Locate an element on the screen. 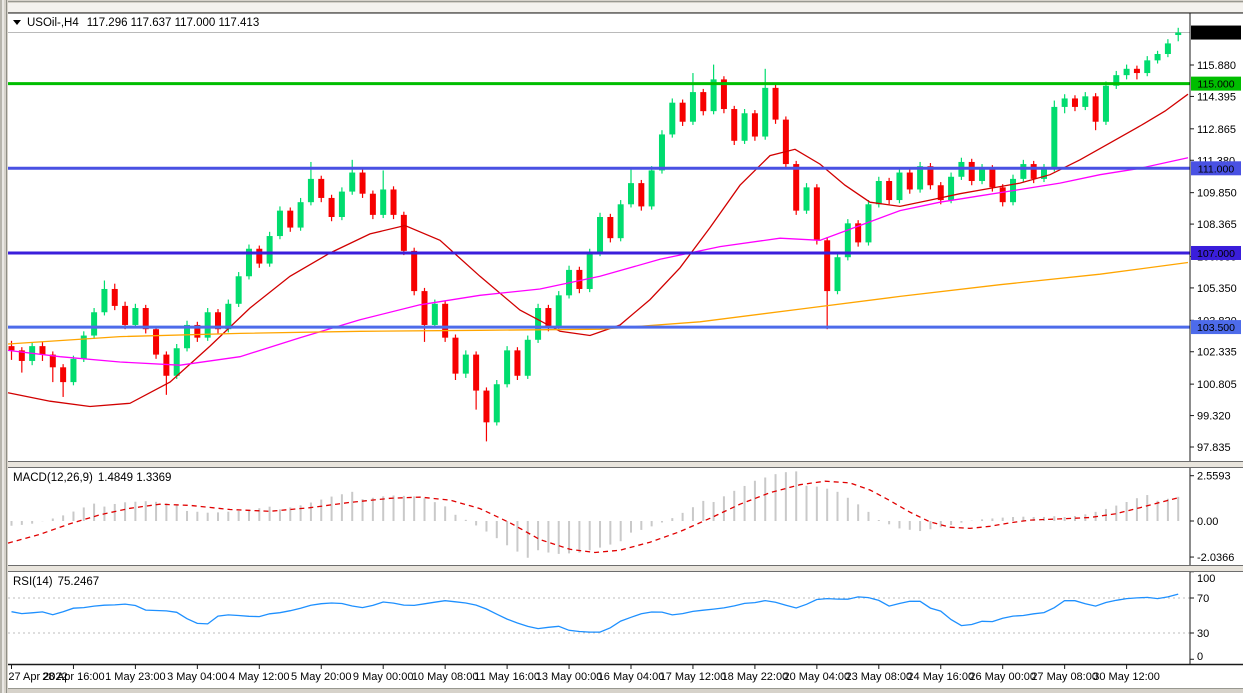 This screenshot has height=693, width=1243. time-label: 23 May 08:00 is located at coordinates (878, 677).